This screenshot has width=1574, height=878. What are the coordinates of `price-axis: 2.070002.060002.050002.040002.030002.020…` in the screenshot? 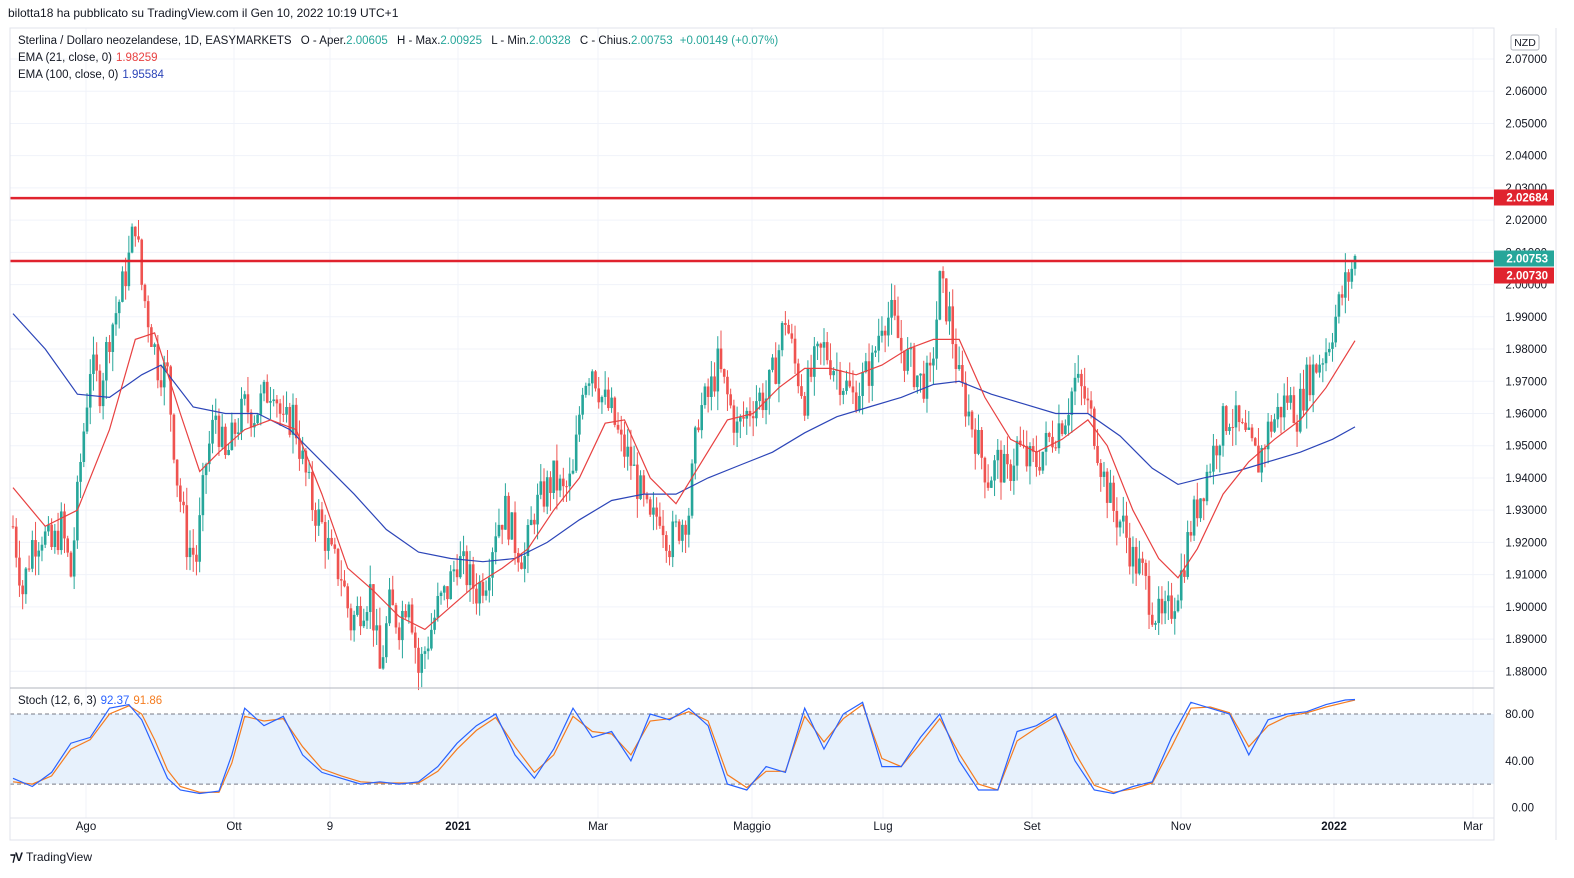 It's located at (1526, 356).